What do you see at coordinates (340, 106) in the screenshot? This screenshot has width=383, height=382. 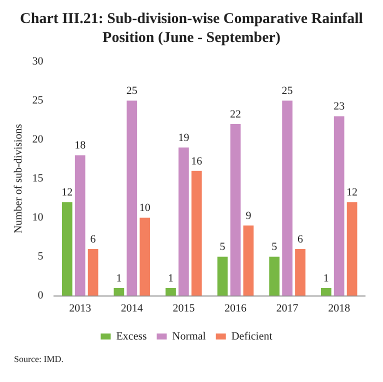 I see `data-label: 23` at bounding box center [340, 106].